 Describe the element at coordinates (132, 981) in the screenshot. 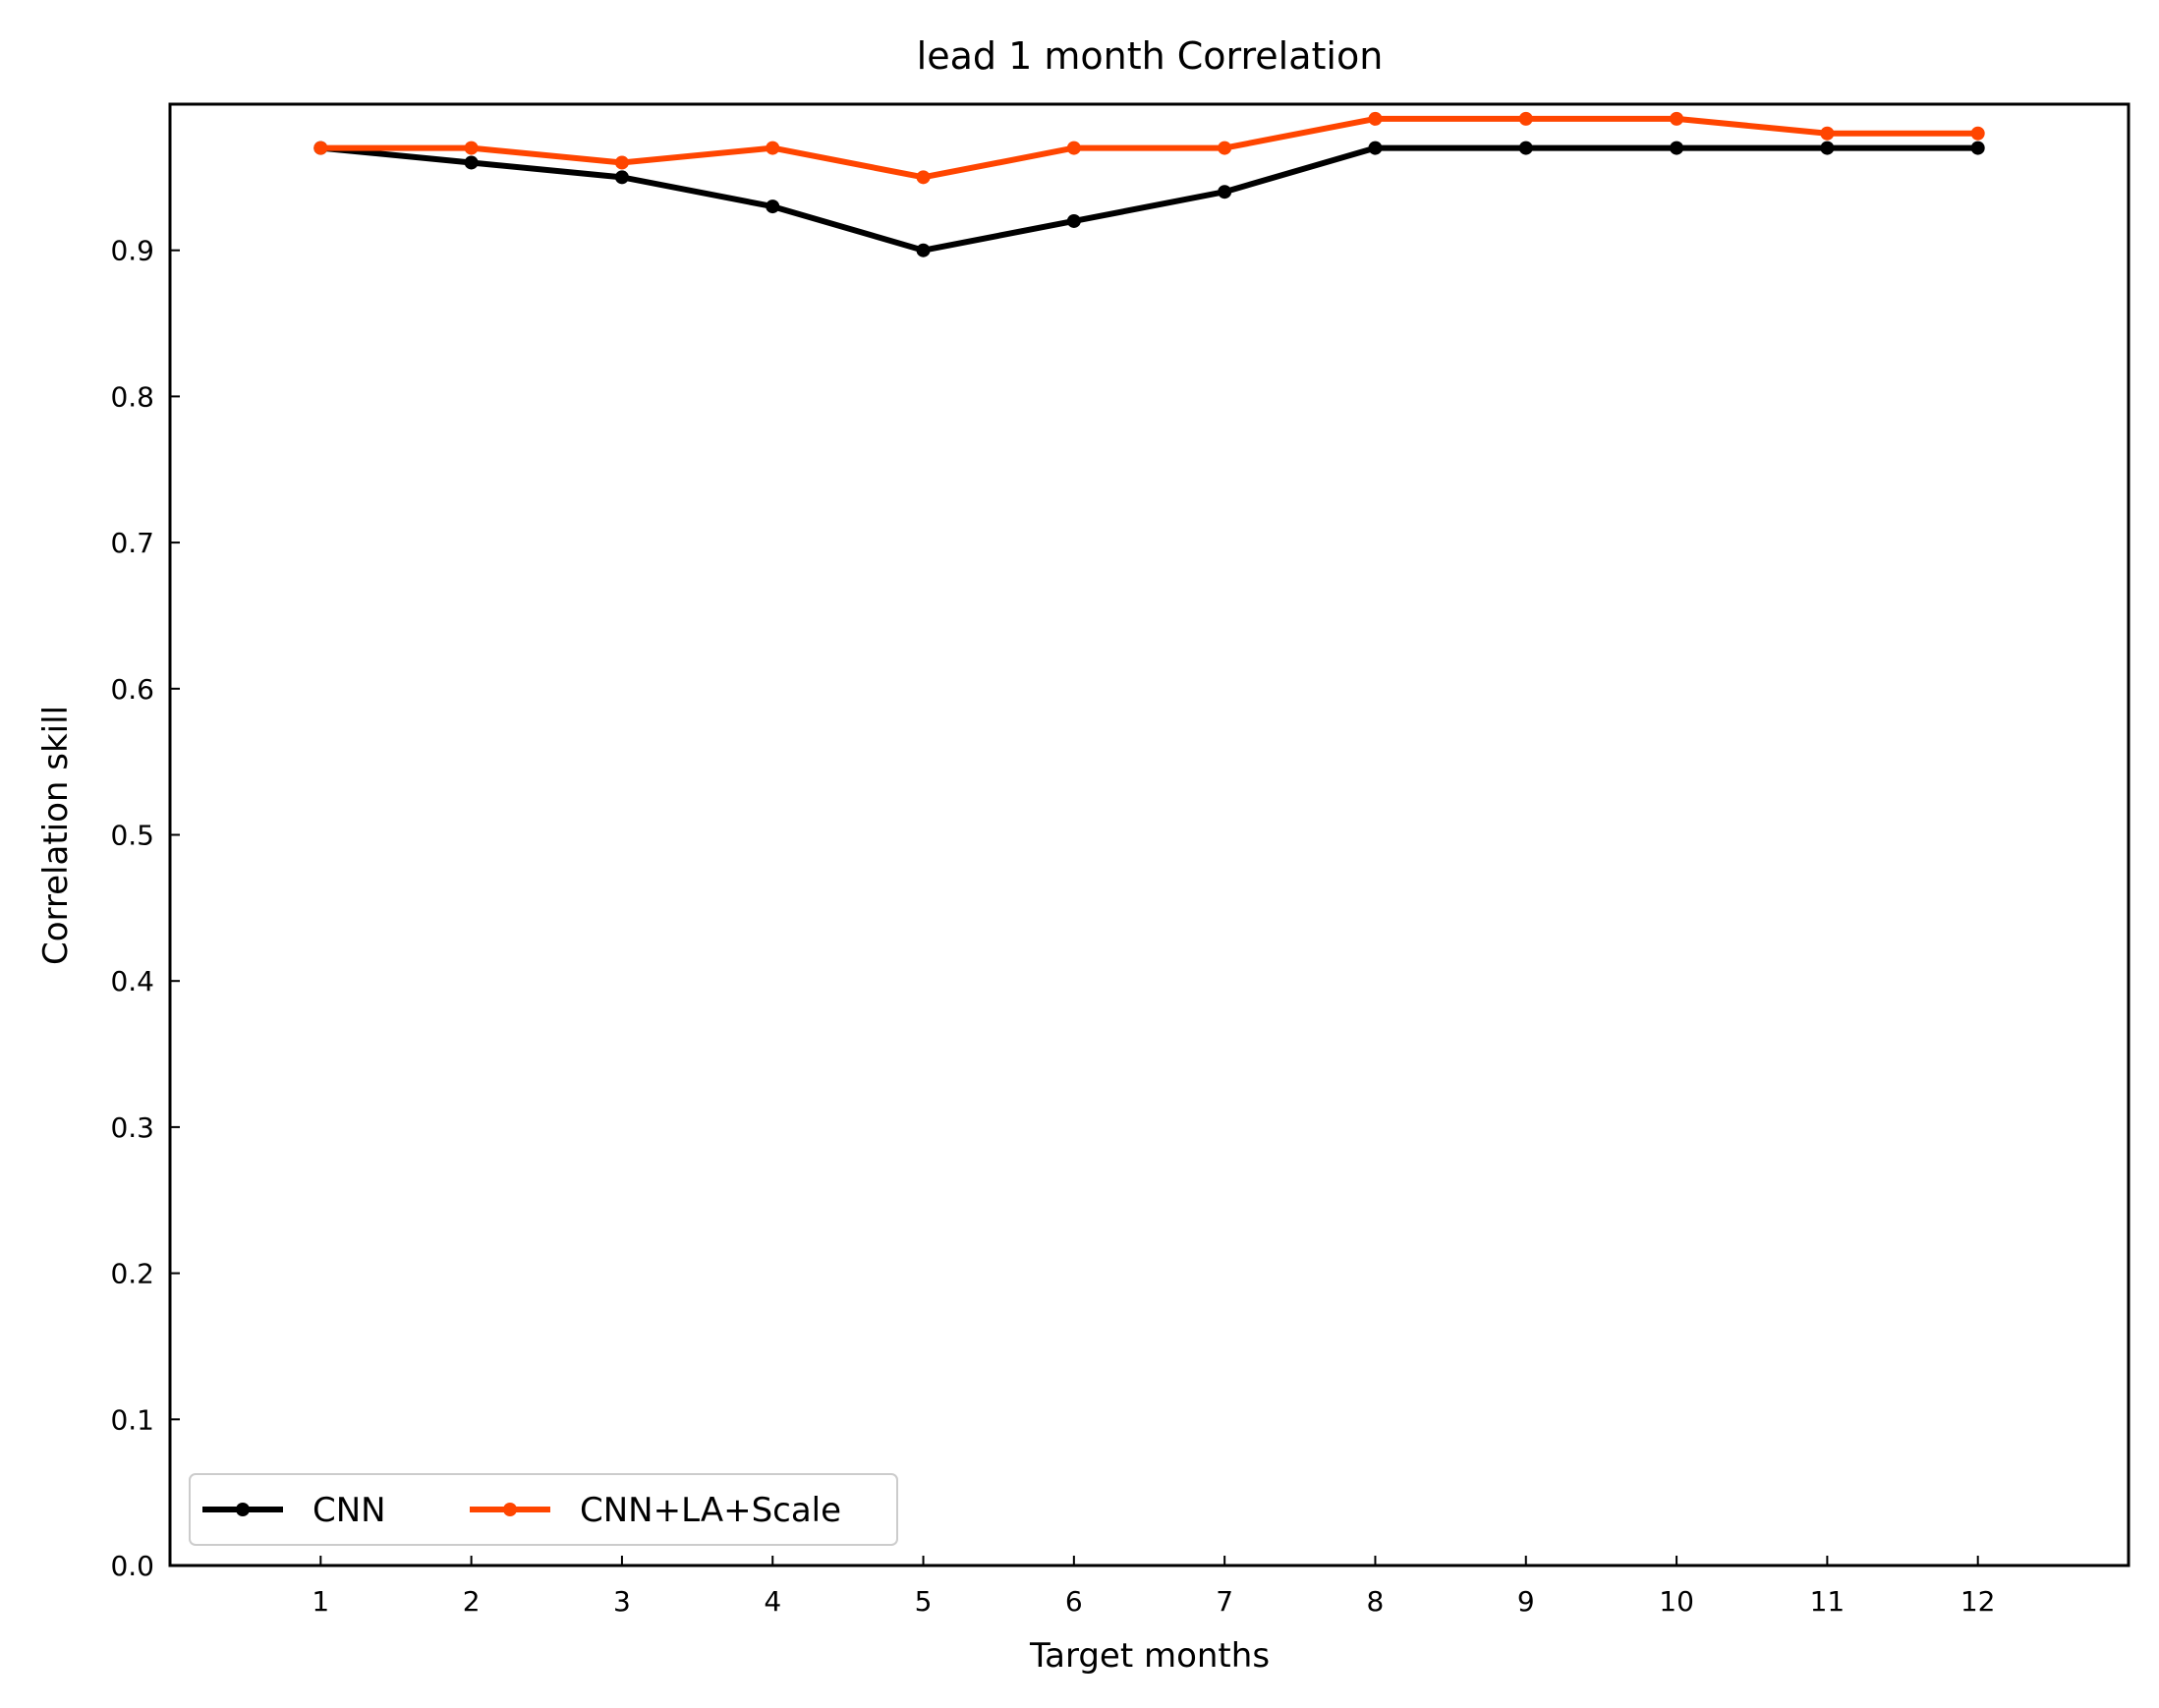

I see `y-tick-label-4: 0.4` at that location.